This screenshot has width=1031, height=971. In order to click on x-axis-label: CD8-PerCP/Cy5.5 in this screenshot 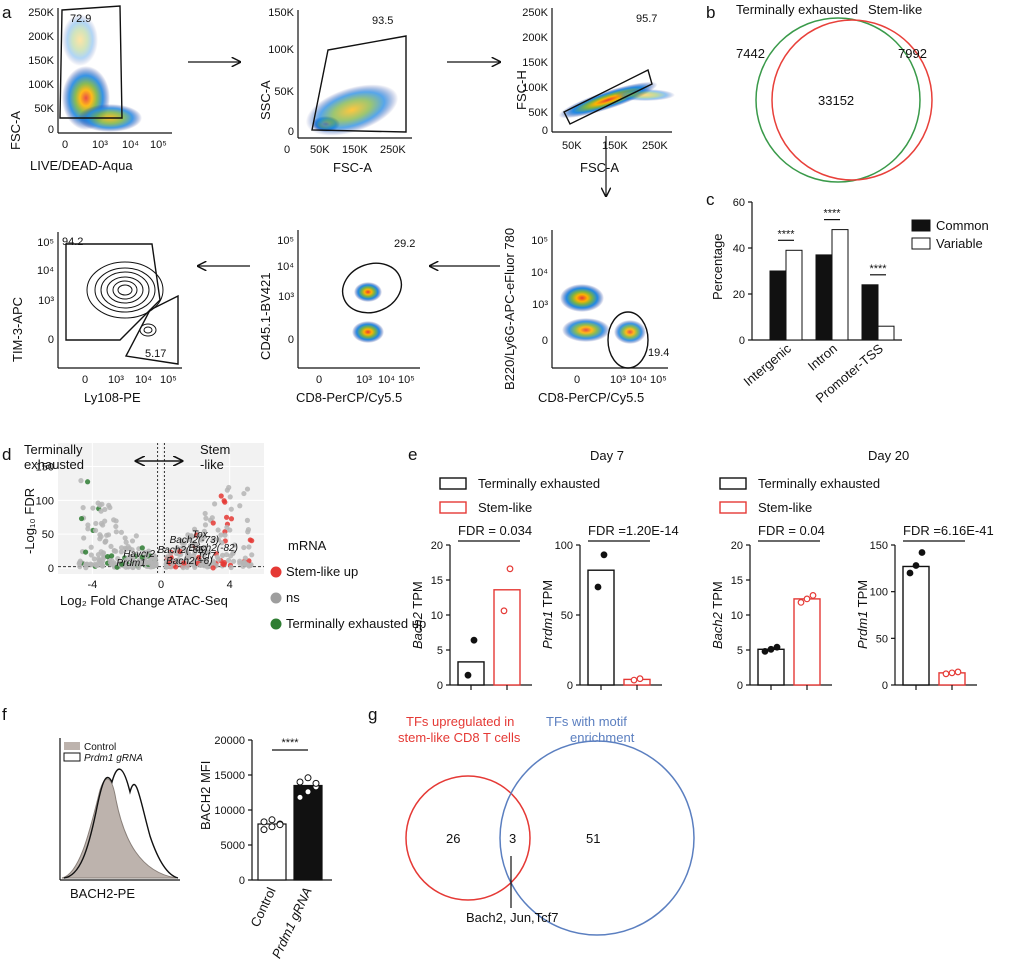, I will do `click(591, 397)`.